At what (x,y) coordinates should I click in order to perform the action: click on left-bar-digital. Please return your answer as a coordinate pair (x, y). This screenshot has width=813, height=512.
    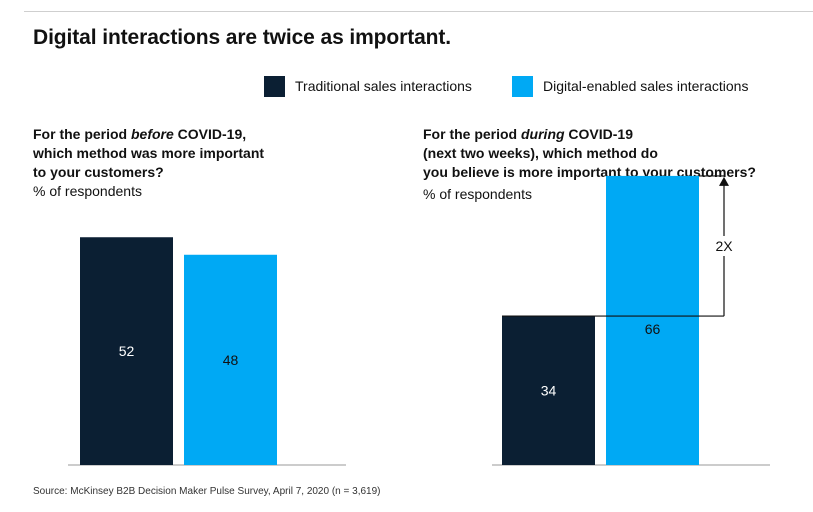
    Looking at the image, I should click on (230, 359).